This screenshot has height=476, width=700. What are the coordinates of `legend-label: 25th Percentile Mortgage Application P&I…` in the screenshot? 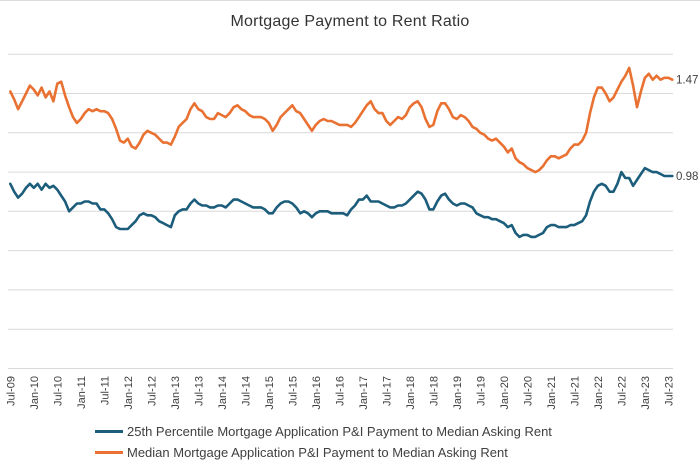 It's located at (339, 431).